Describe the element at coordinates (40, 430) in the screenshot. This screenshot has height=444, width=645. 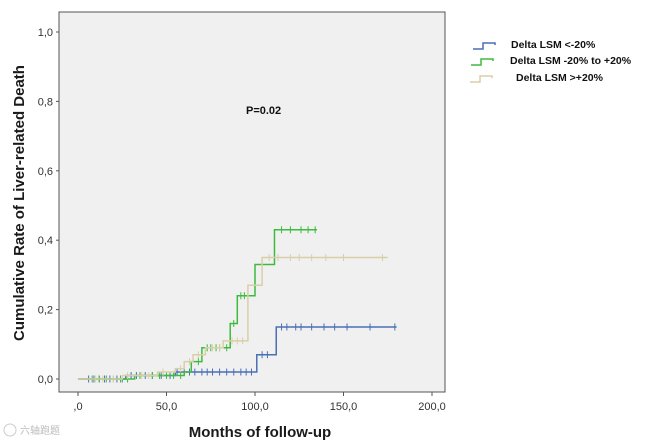
I see `watermark-text: 六轴跑题` at that location.